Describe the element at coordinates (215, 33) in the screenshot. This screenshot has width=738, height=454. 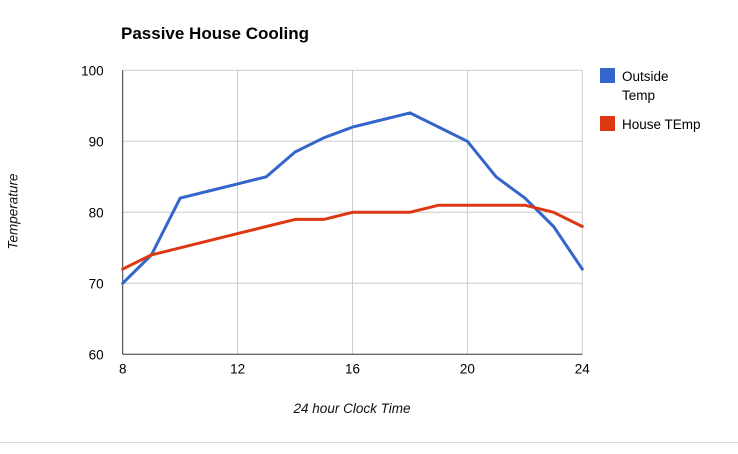
I see `chart-title: Passive House Cooling` at that location.